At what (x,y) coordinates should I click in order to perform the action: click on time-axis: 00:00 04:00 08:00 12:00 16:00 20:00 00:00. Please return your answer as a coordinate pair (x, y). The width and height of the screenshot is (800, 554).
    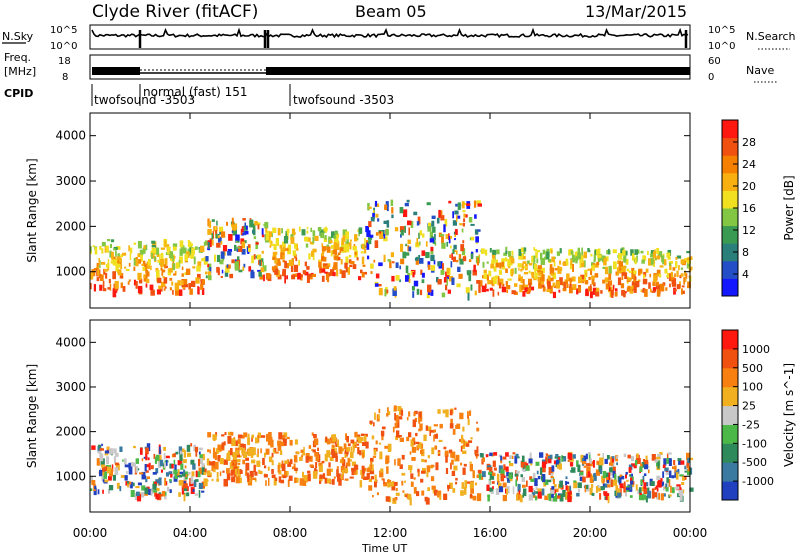
    Looking at the image, I should click on (390, 533).